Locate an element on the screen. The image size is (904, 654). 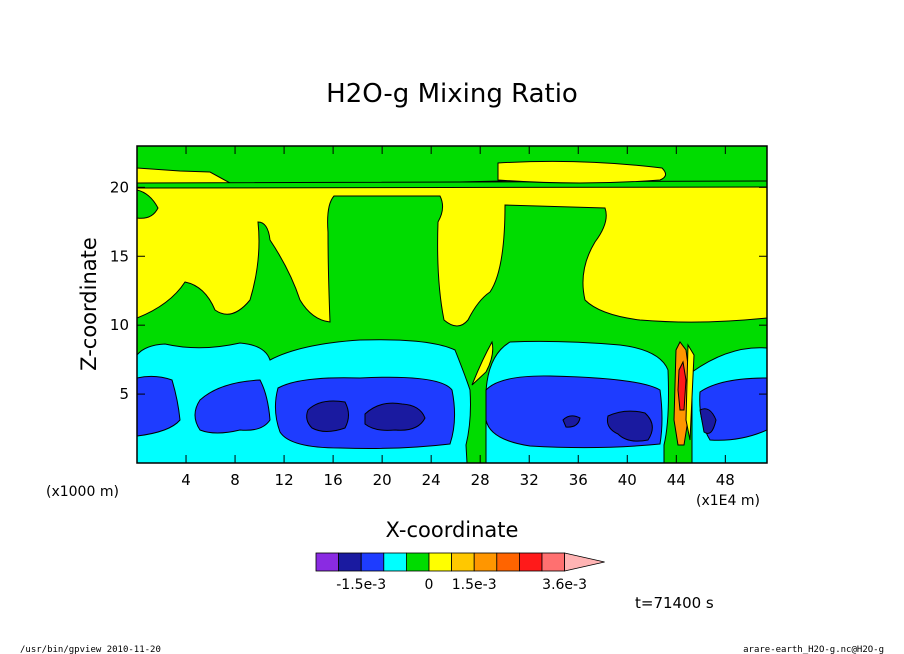
colorbar-label: 3.6e-3 is located at coordinates (564, 585).